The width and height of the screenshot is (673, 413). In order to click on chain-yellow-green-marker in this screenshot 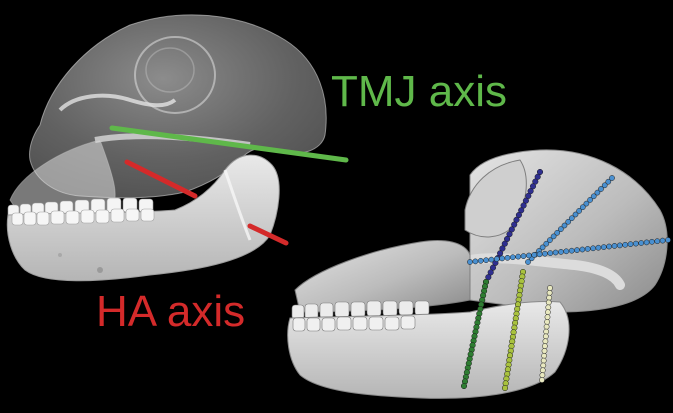, I will do `click(505, 388)`.